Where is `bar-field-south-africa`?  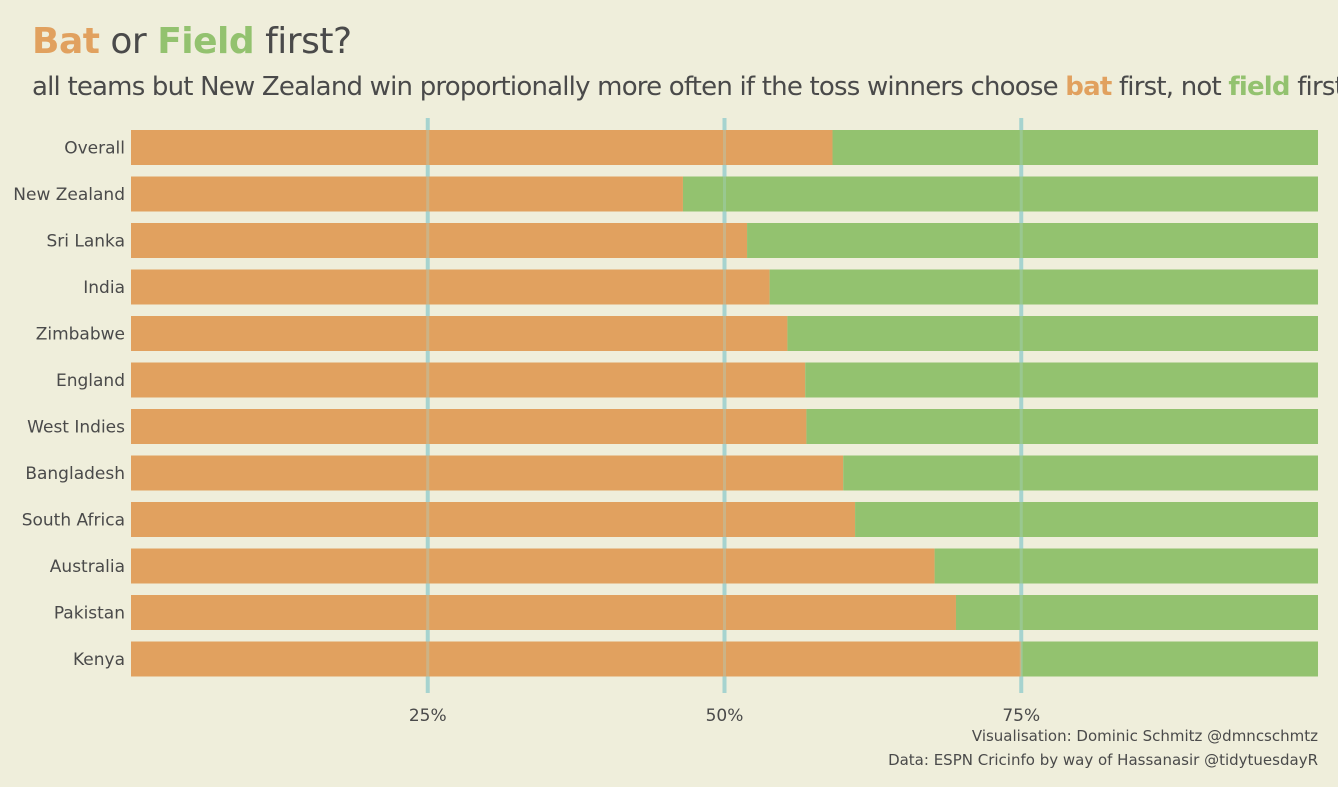 bar-field-south-africa is located at coordinates (1086, 519).